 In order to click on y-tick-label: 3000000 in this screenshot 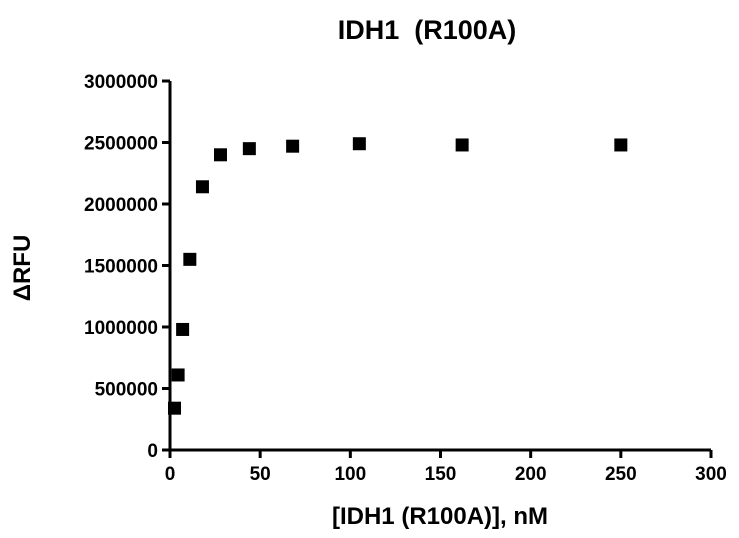, I will do `click(121, 82)`.